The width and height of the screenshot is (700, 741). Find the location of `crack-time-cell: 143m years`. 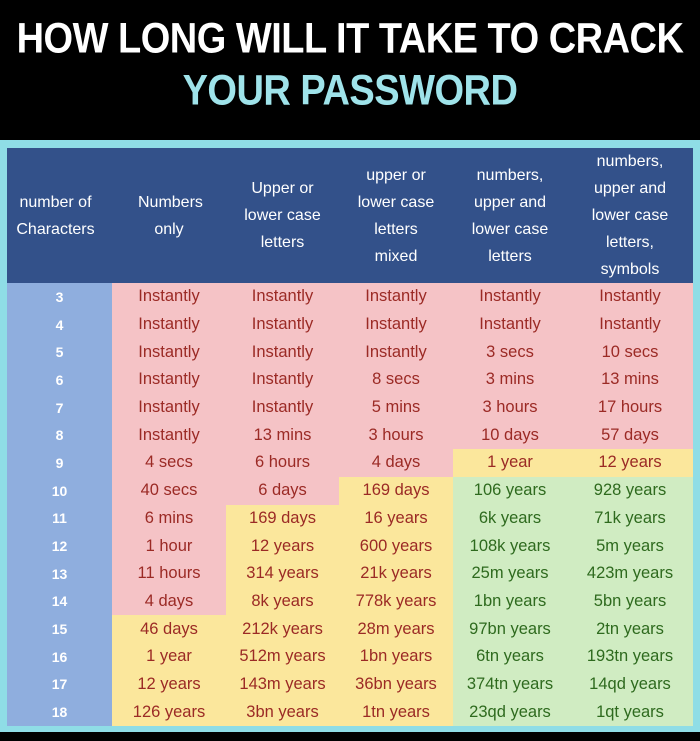

crack-time-cell: 143m years is located at coordinates (282, 684).